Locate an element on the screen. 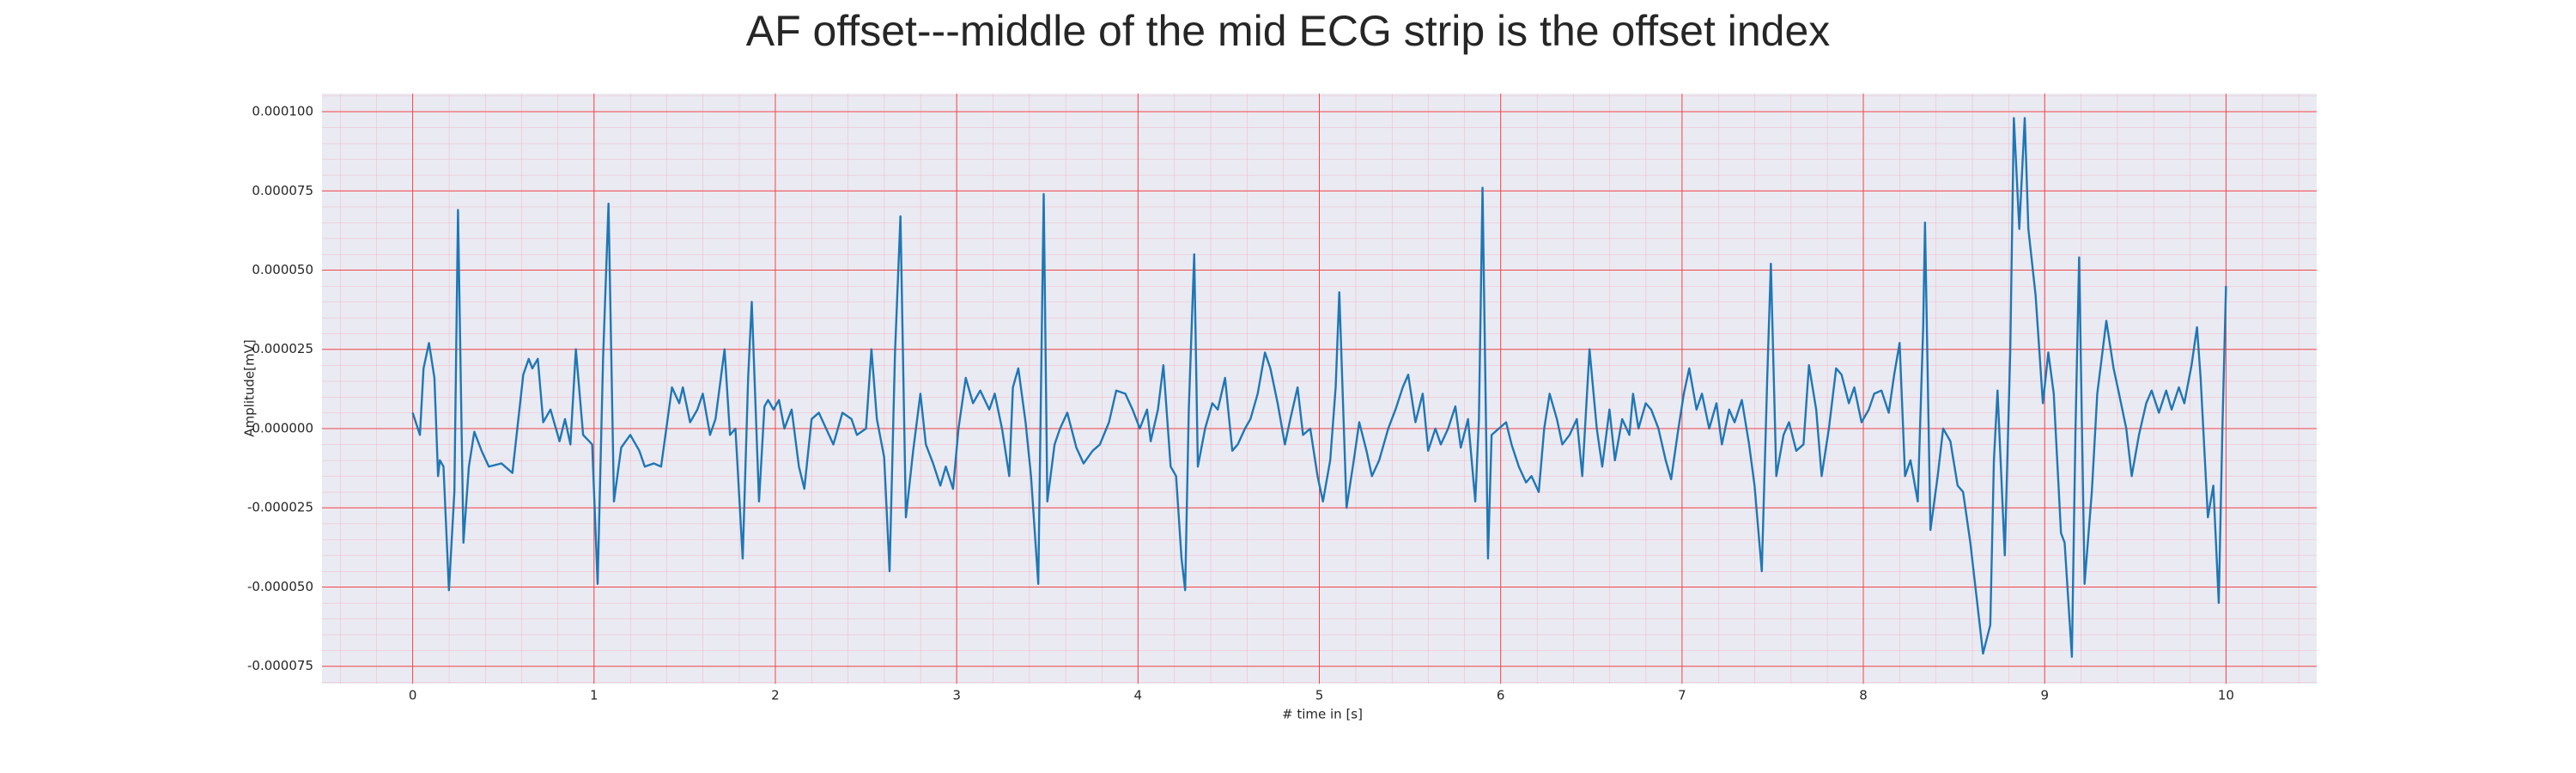  x-tick-label: 7 is located at coordinates (1682, 695).